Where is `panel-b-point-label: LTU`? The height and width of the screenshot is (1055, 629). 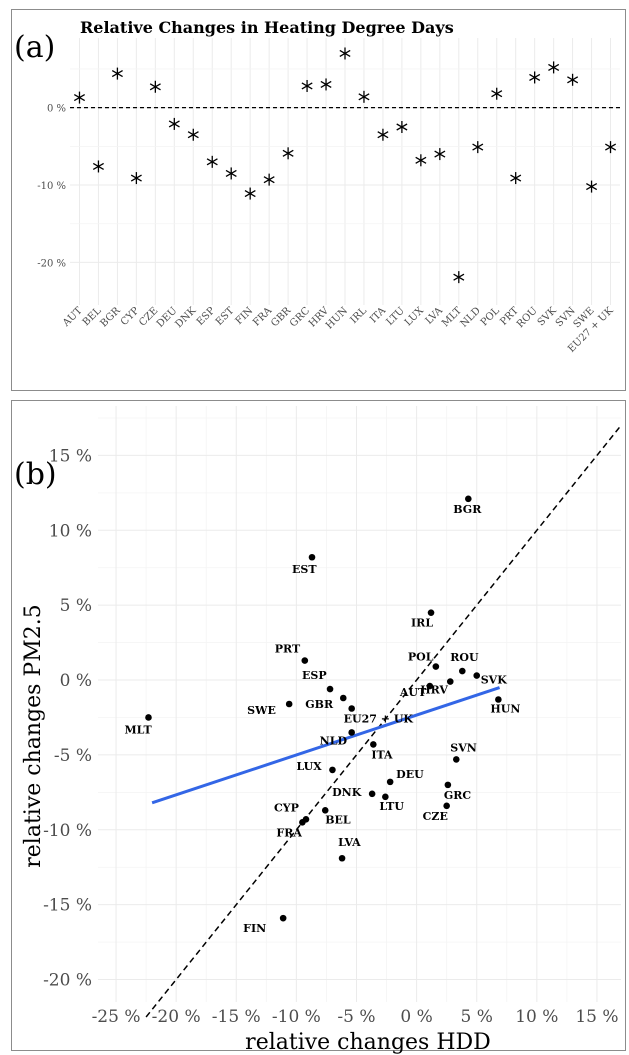 panel-b-point-label: LTU is located at coordinates (391, 806).